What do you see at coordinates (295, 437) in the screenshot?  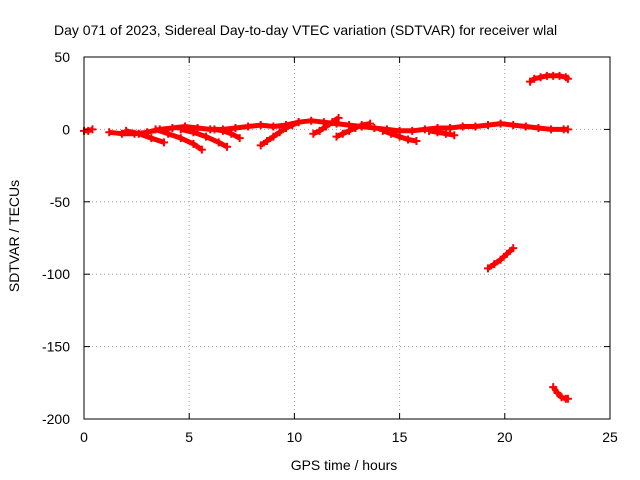 I see `x-tick-label: 10` at bounding box center [295, 437].